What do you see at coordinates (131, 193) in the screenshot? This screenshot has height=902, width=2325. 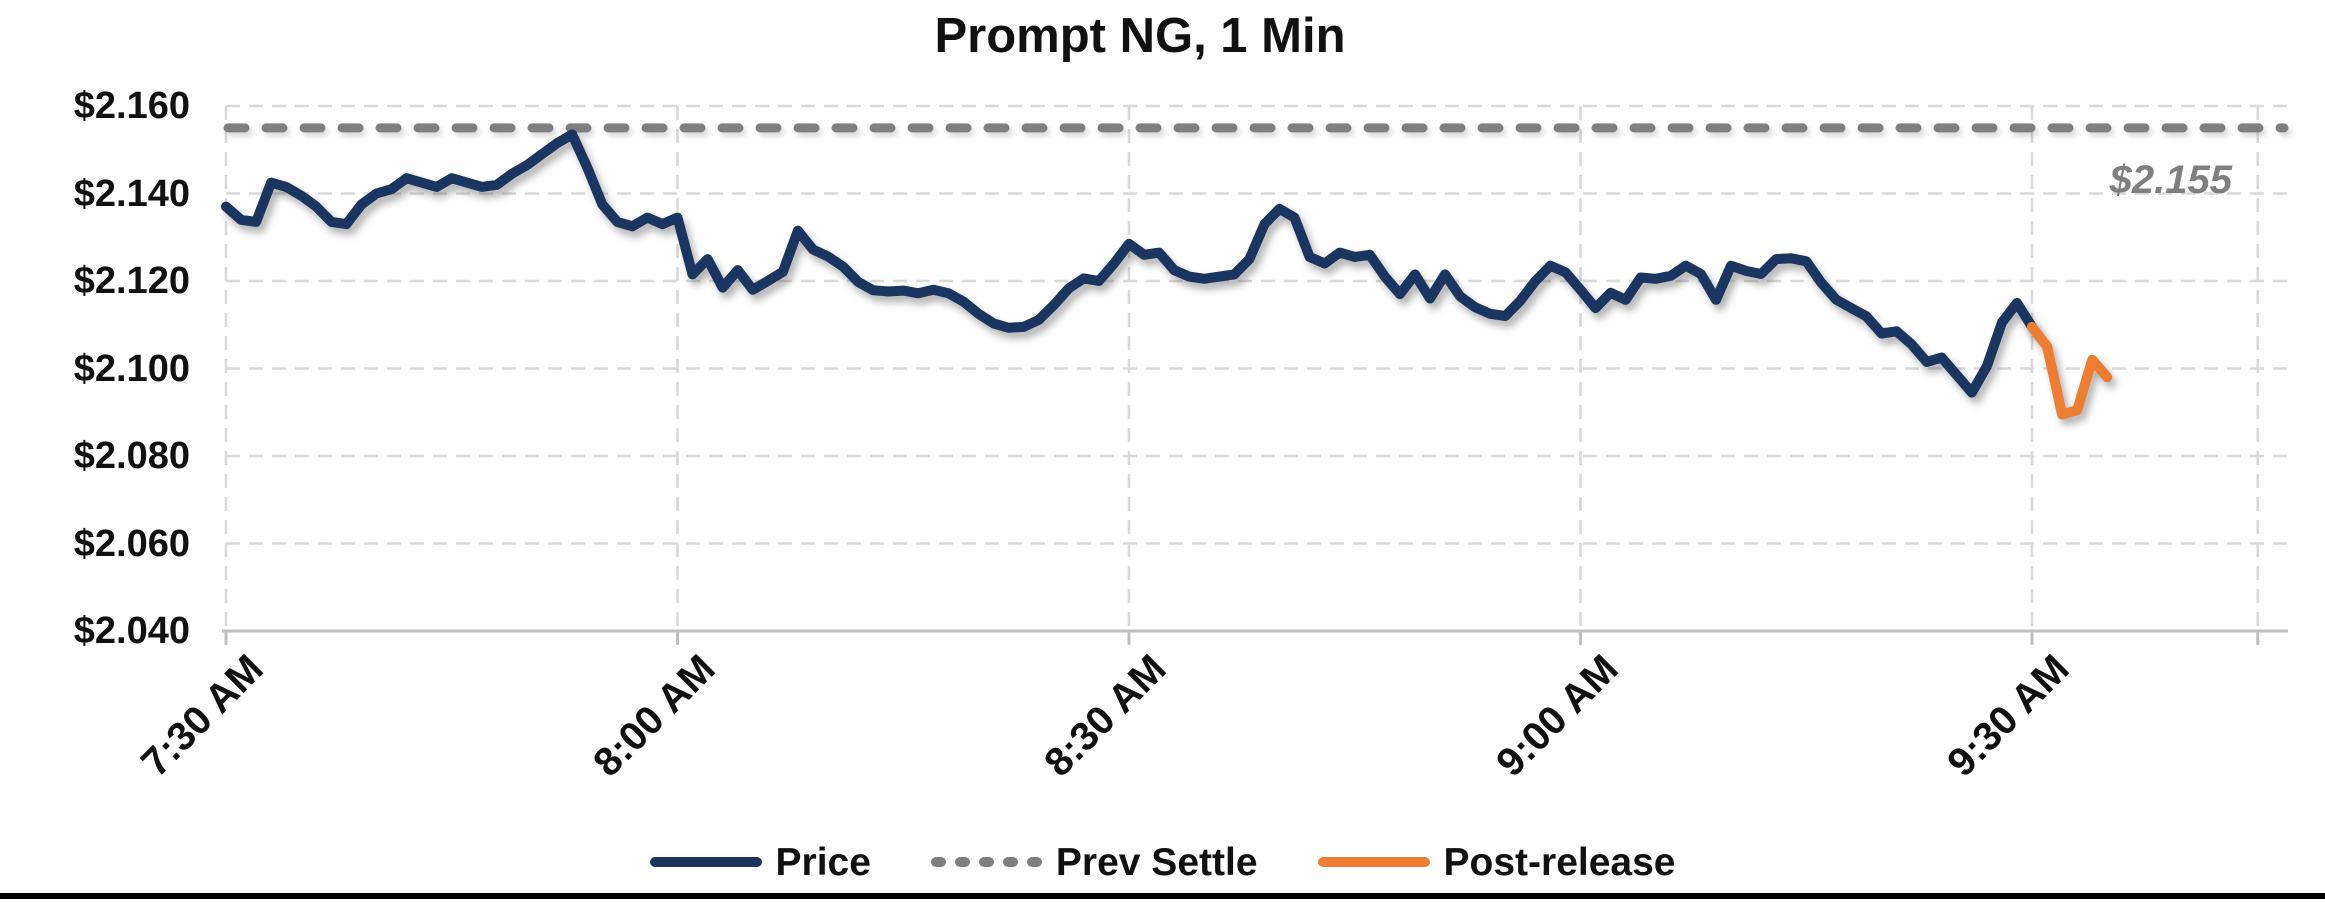 I see `y-axis-tick-label: $2.140` at bounding box center [131, 193].